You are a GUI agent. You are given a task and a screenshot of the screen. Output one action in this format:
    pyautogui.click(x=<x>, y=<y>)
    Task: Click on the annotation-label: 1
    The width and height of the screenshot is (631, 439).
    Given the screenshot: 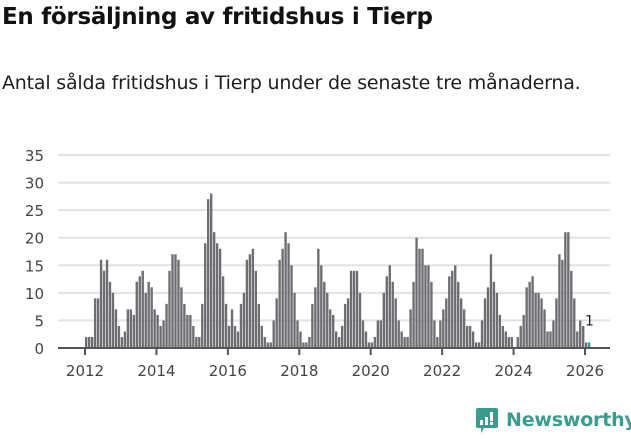 What is the action you would take?
    pyautogui.click(x=589, y=321)
    